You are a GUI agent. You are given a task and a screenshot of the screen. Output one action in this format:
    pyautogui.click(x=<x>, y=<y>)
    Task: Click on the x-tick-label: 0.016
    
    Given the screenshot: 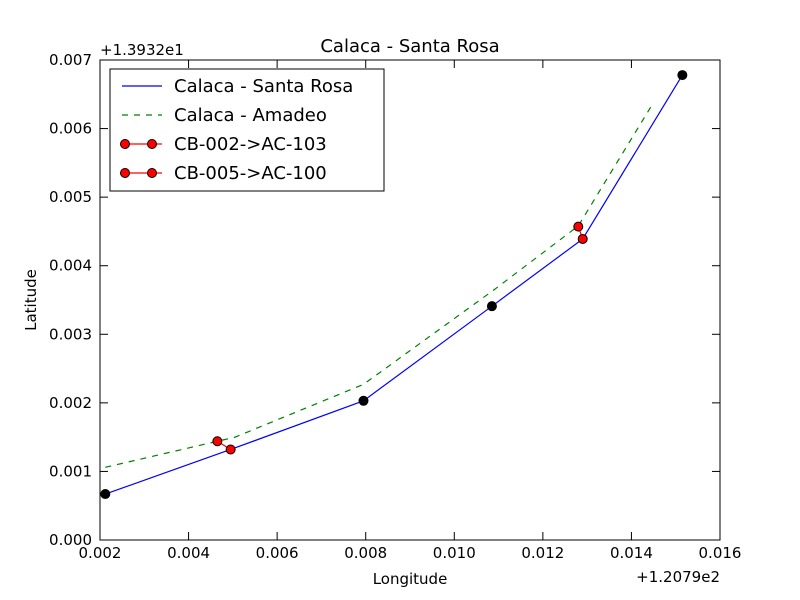 What is the action you would take?
    pyautogui.click(x=720, y=553)
    